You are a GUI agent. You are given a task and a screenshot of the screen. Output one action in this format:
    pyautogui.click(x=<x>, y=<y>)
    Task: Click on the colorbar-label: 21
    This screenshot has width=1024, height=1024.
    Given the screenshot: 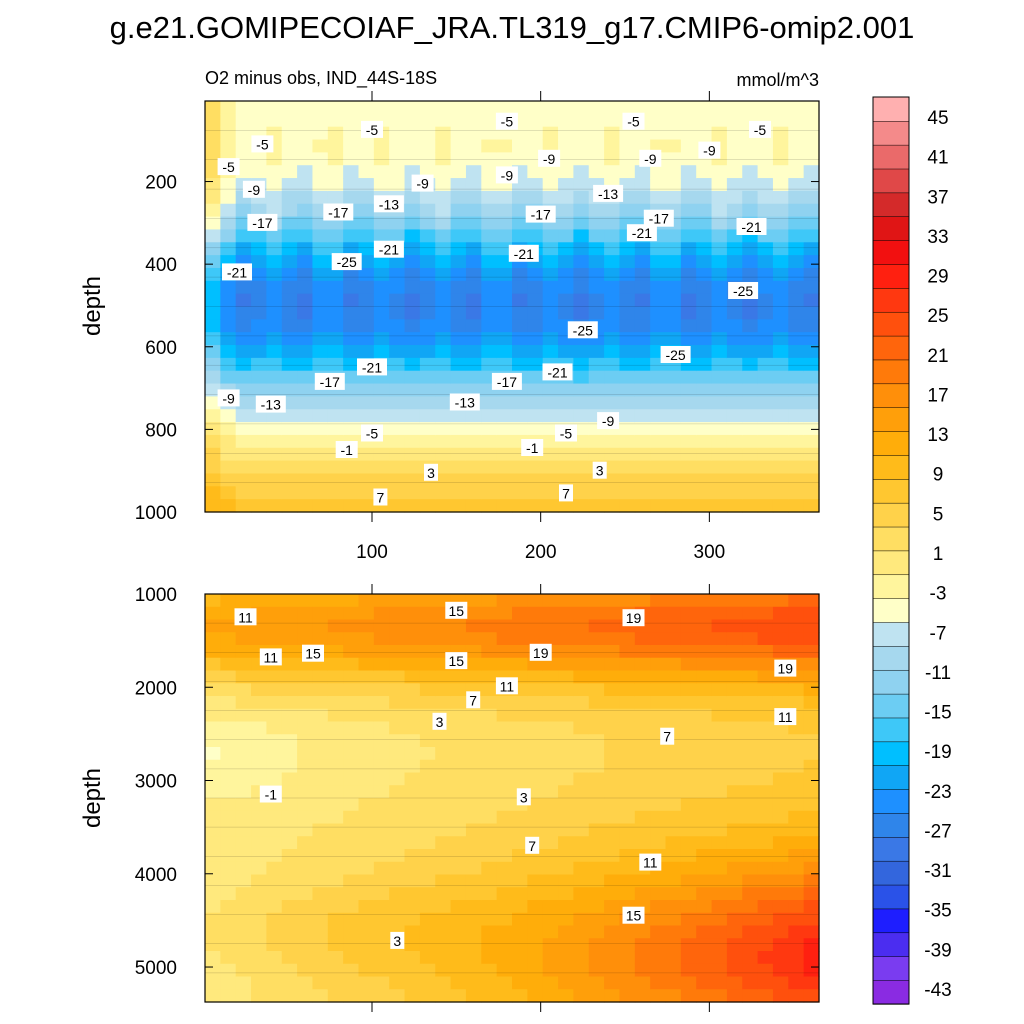 What is the action you would take?
    pyautogui.click(x=937, y=356)
    